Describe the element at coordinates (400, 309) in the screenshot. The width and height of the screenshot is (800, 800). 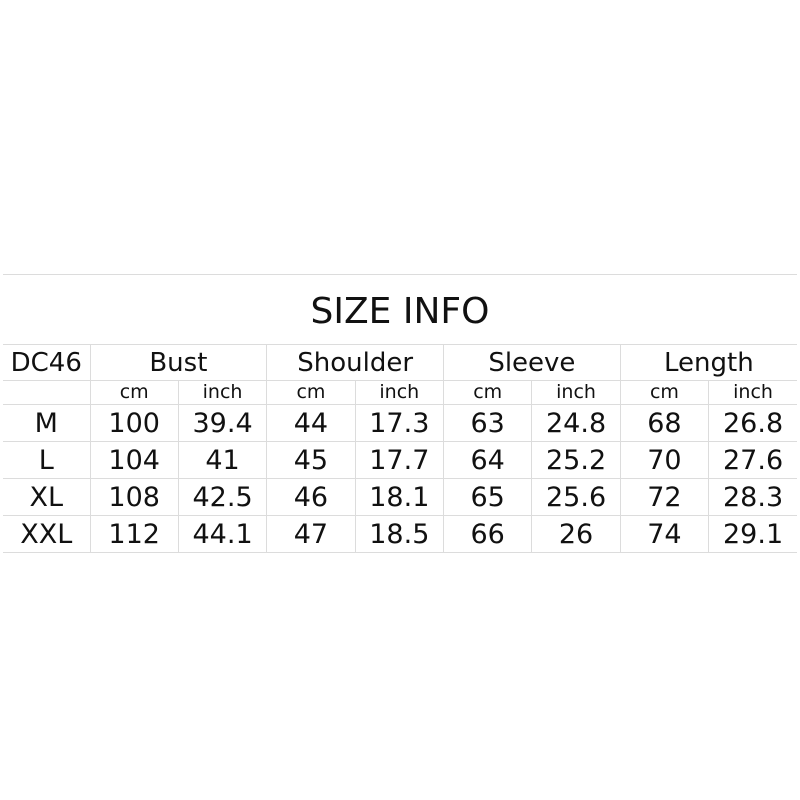
I see `table-title: SIZE INFO` at that location.